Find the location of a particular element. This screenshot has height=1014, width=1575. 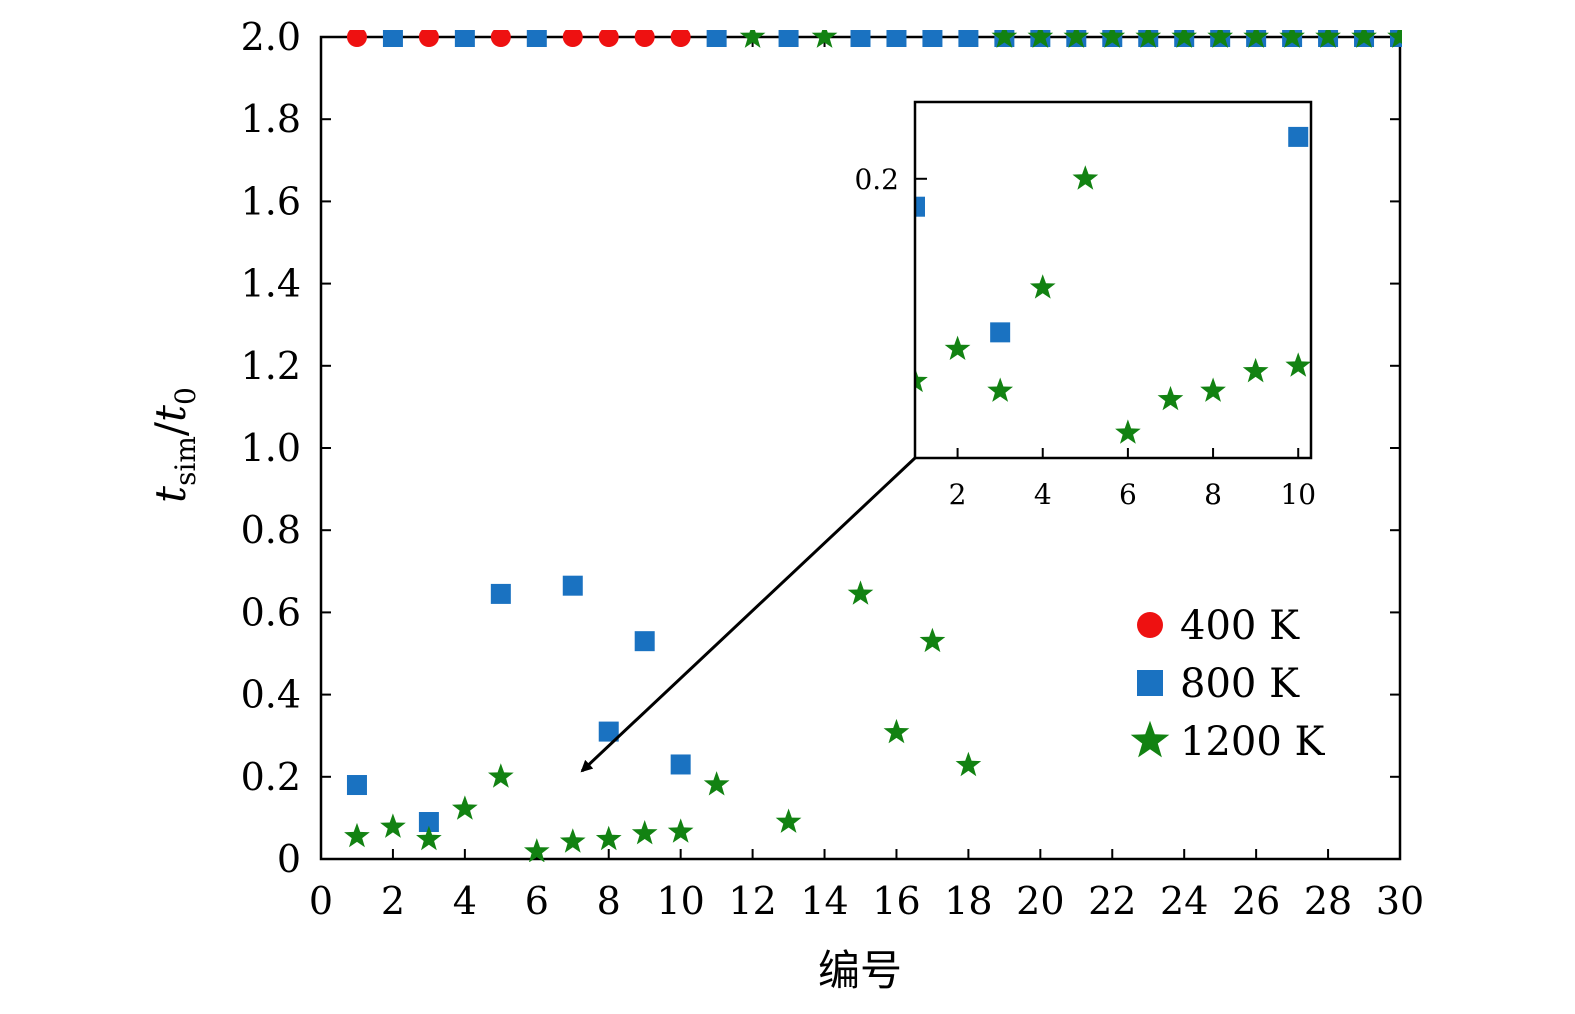

x-tick-label: 12 is located at coordinates (752, 901).